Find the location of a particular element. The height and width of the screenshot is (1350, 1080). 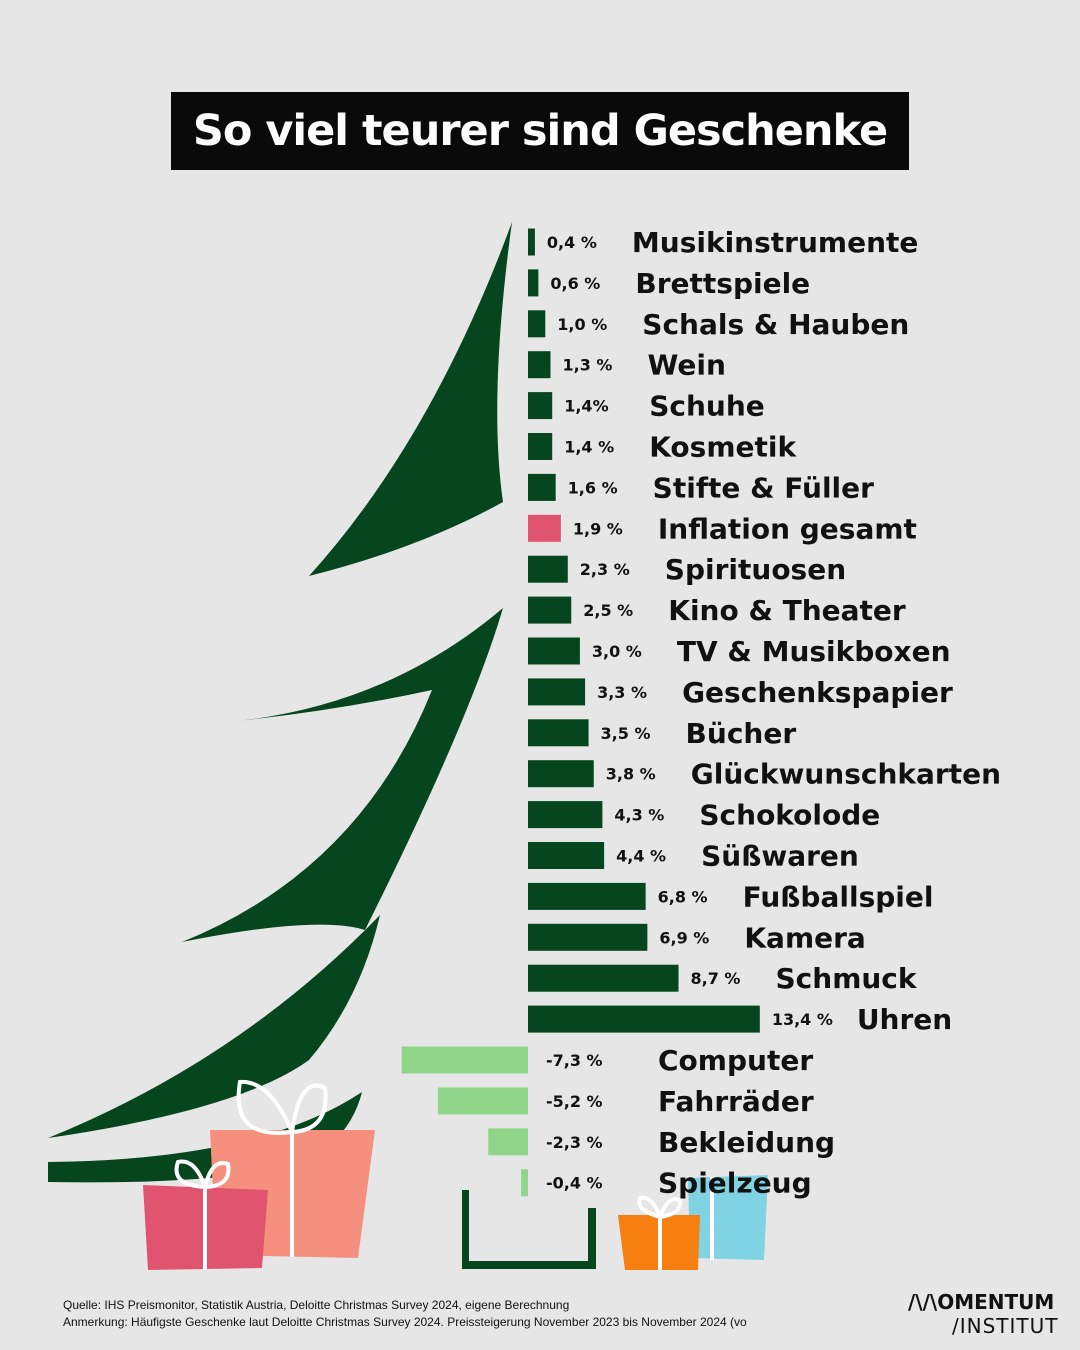

gift-blue-icon is located at coordinates (728, 1217).